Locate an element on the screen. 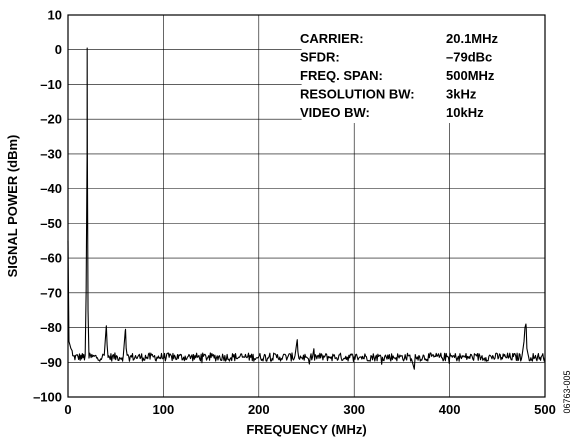 This screenshot has width=577, height=442. x-tick-label-0: 0 is located at coordinates (67, 409).